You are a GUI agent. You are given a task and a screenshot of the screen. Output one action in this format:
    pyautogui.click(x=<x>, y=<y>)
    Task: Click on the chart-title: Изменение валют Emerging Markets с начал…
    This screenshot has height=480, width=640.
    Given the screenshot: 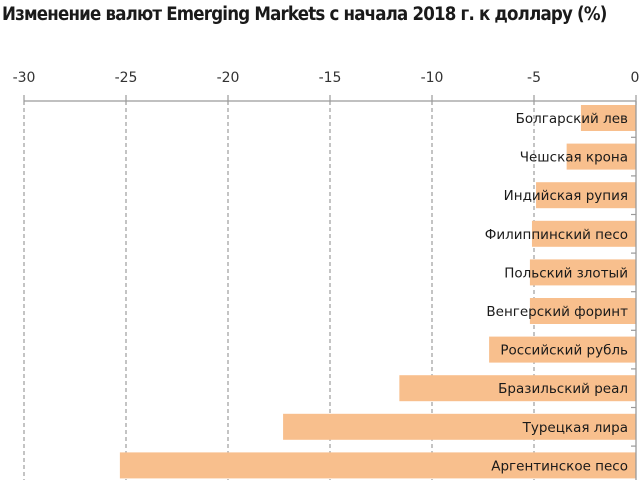 What is the action you would take?
    pyautogui.click(x=304, y=14)
    